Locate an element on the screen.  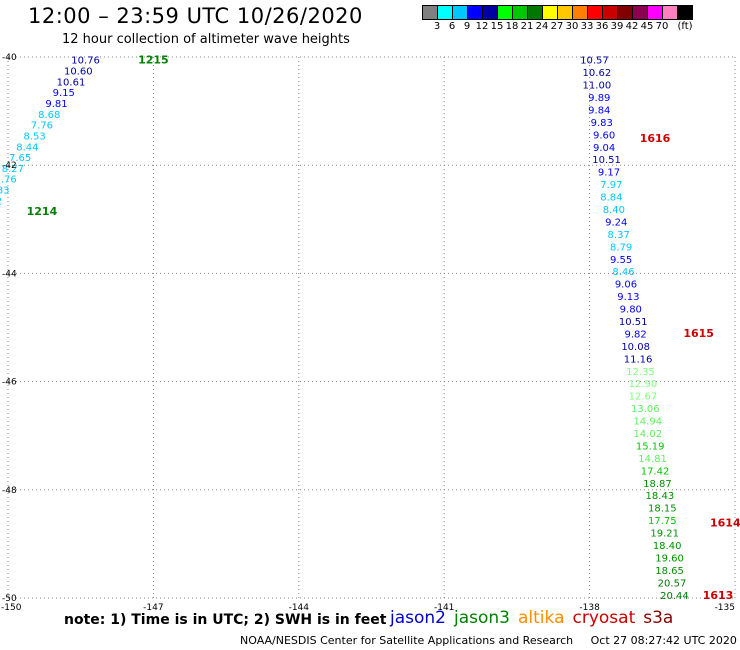
y-tick-label: -44 is located at coordinates (9, 274).